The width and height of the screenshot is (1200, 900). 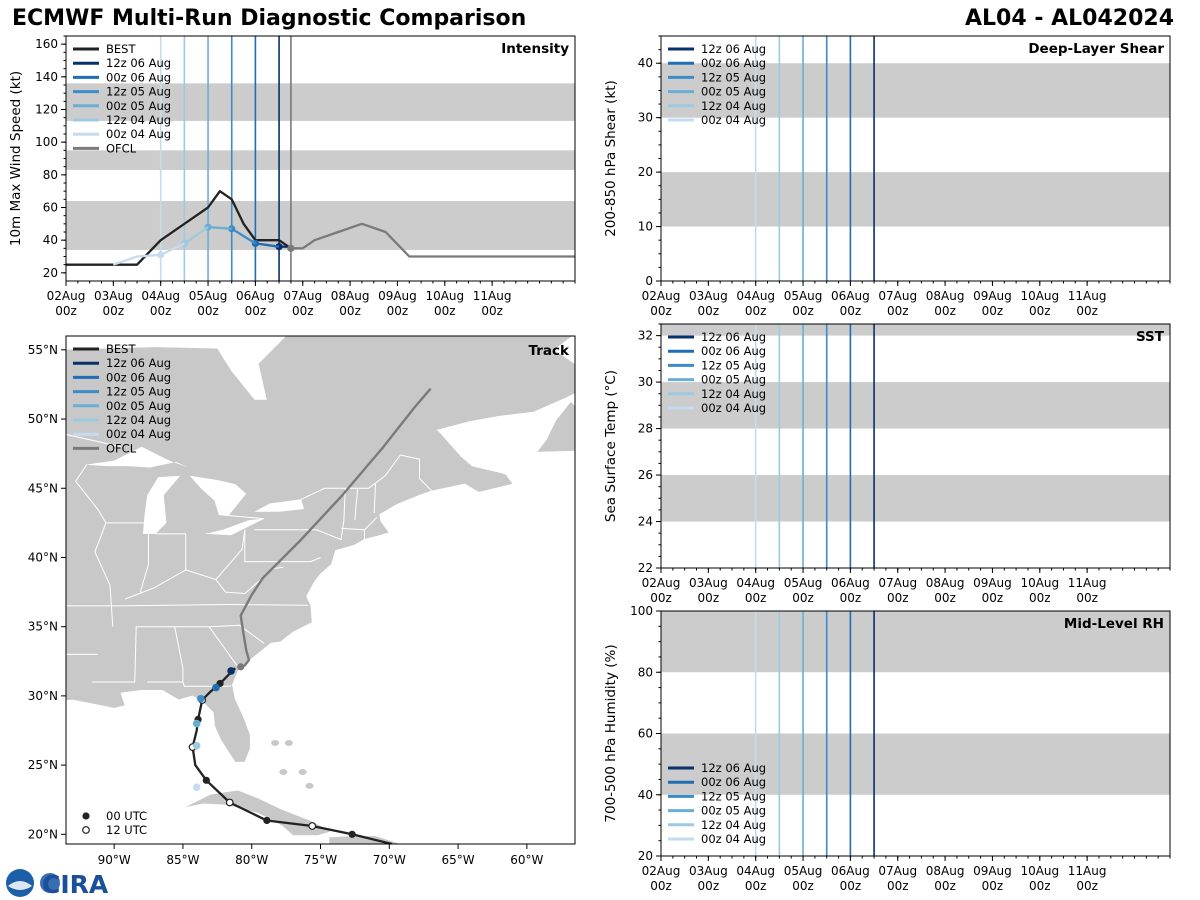 What do you see at coordinates (733, 811) in the screenshot?
I see `legend-label: 00z 05 Aug` at bounding box center [733, 811].